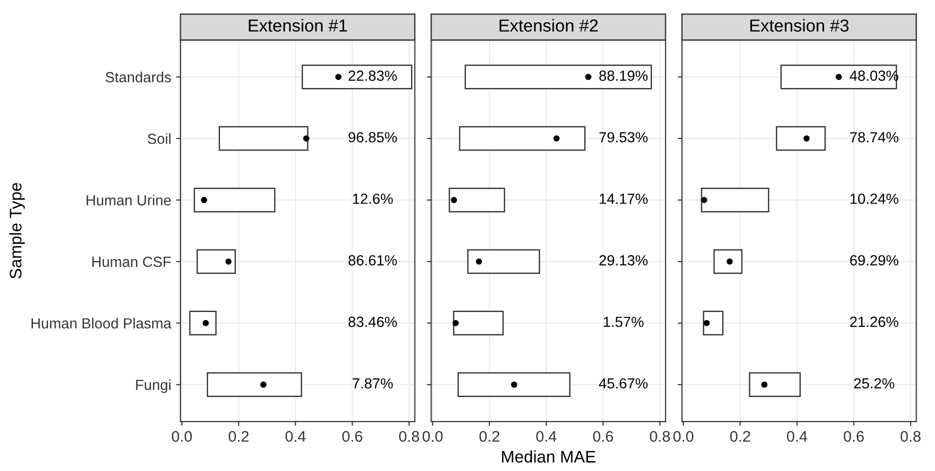 The image size is (935, 471). I want to click on annotation: 1.57%, so click(624, 322).